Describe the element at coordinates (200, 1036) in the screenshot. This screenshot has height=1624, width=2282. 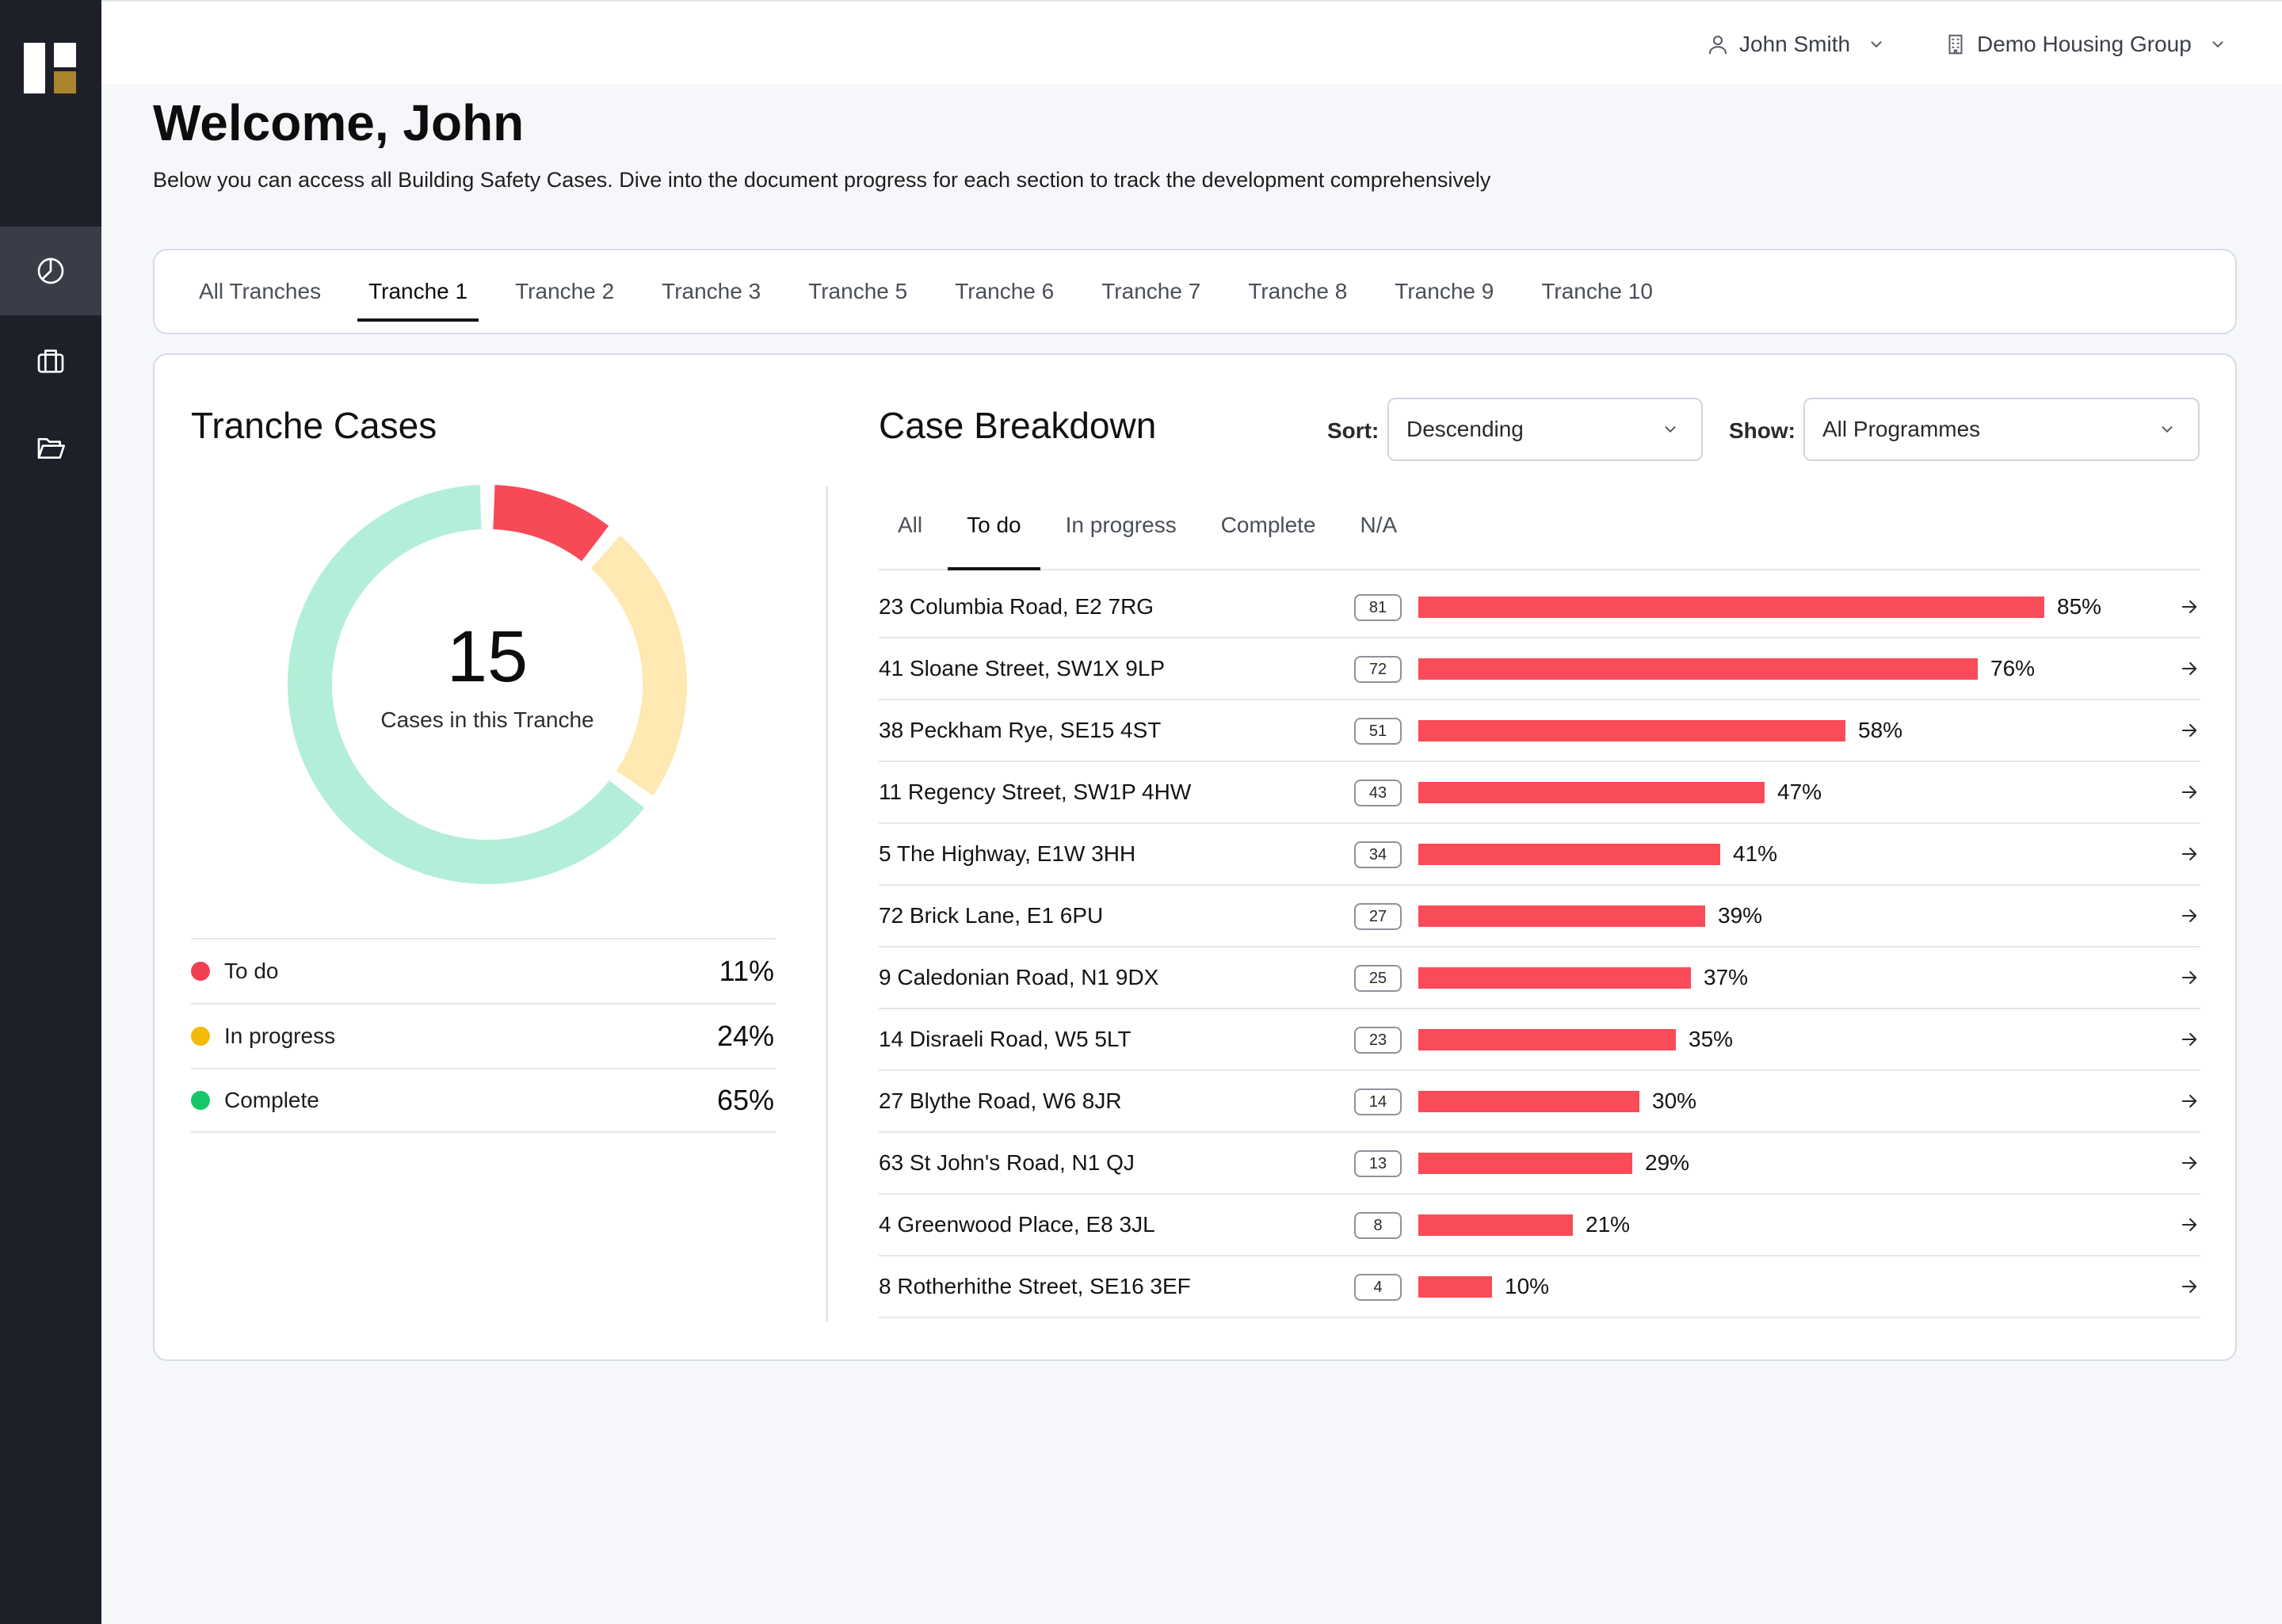
I see `legend-dot` at that location.